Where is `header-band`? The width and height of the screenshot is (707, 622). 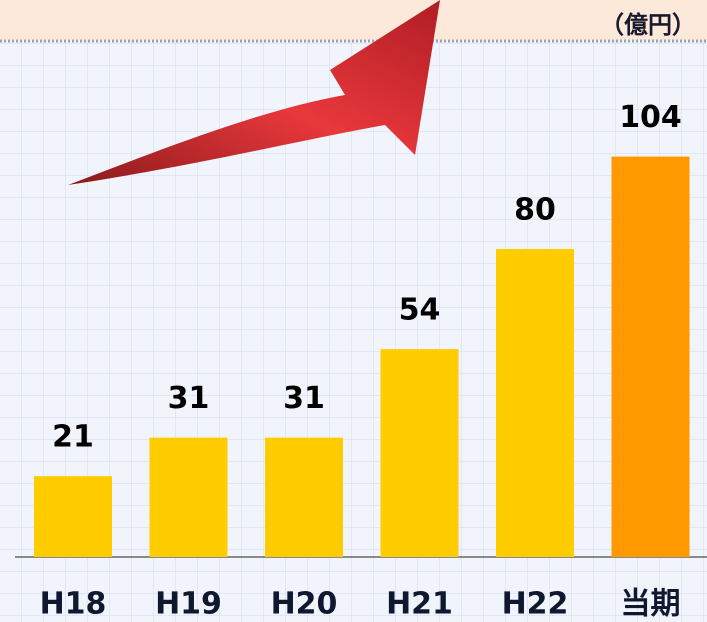 header-band is located at coordinates (353, 20).